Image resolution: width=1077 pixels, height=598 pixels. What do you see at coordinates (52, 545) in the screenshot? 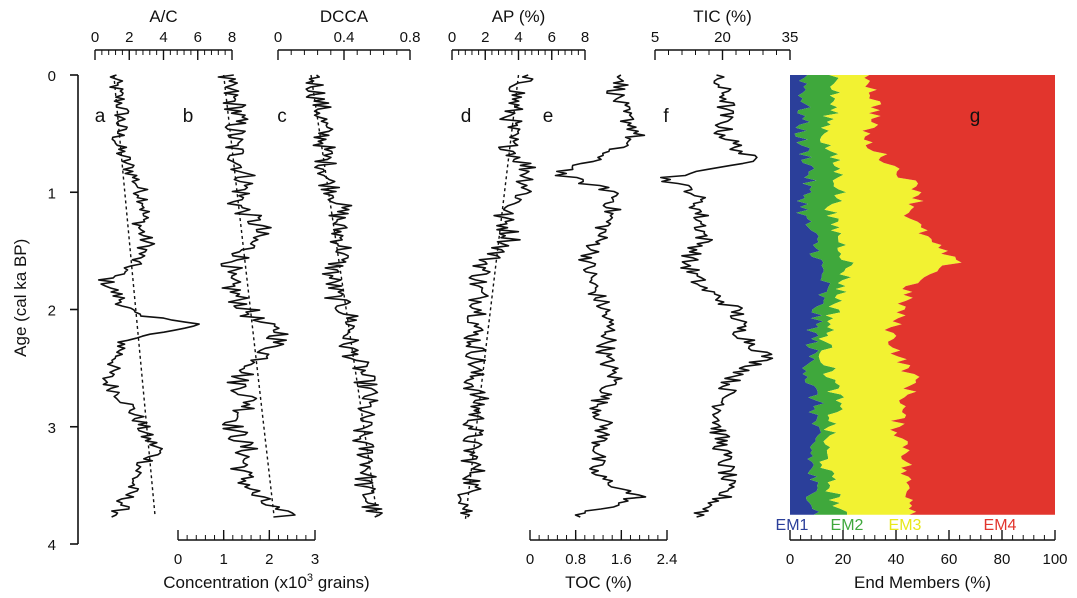
I see `age-tick-label: 4` at bounding box center [52, 545].